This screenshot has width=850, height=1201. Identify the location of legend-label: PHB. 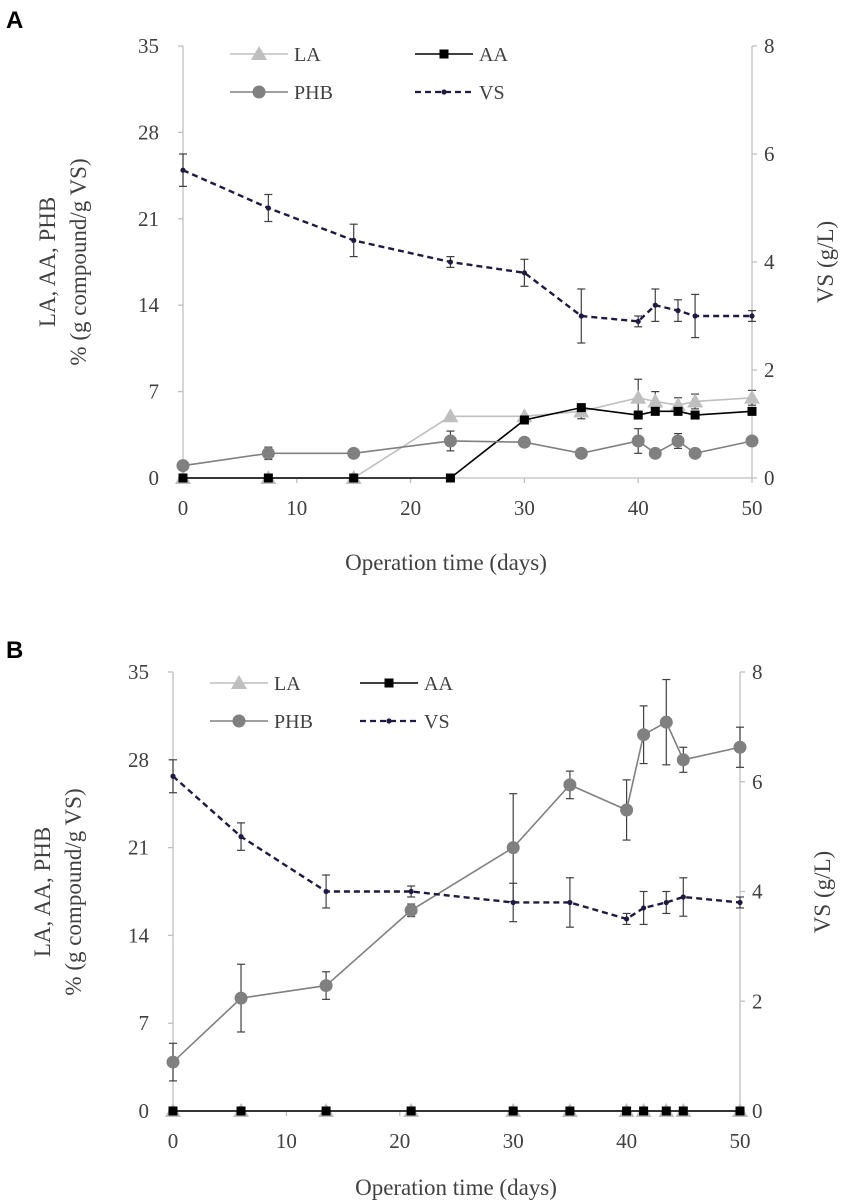
(313, 93).